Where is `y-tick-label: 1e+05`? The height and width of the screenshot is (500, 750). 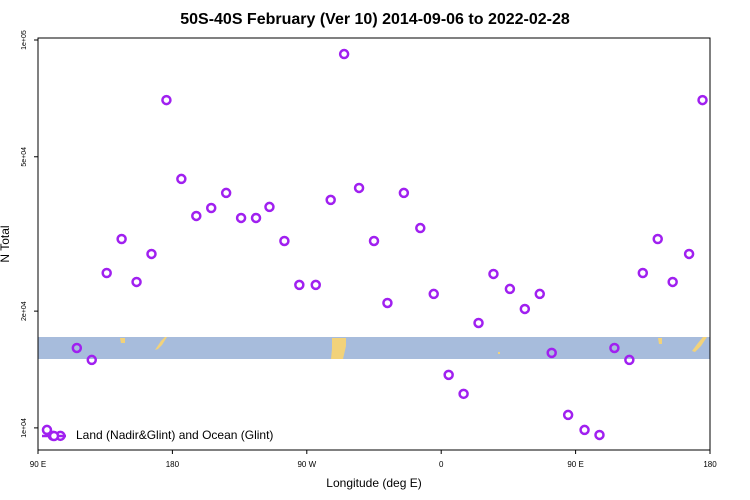 y-tick-label: 1e+05 is located at coordinates (24, 40).